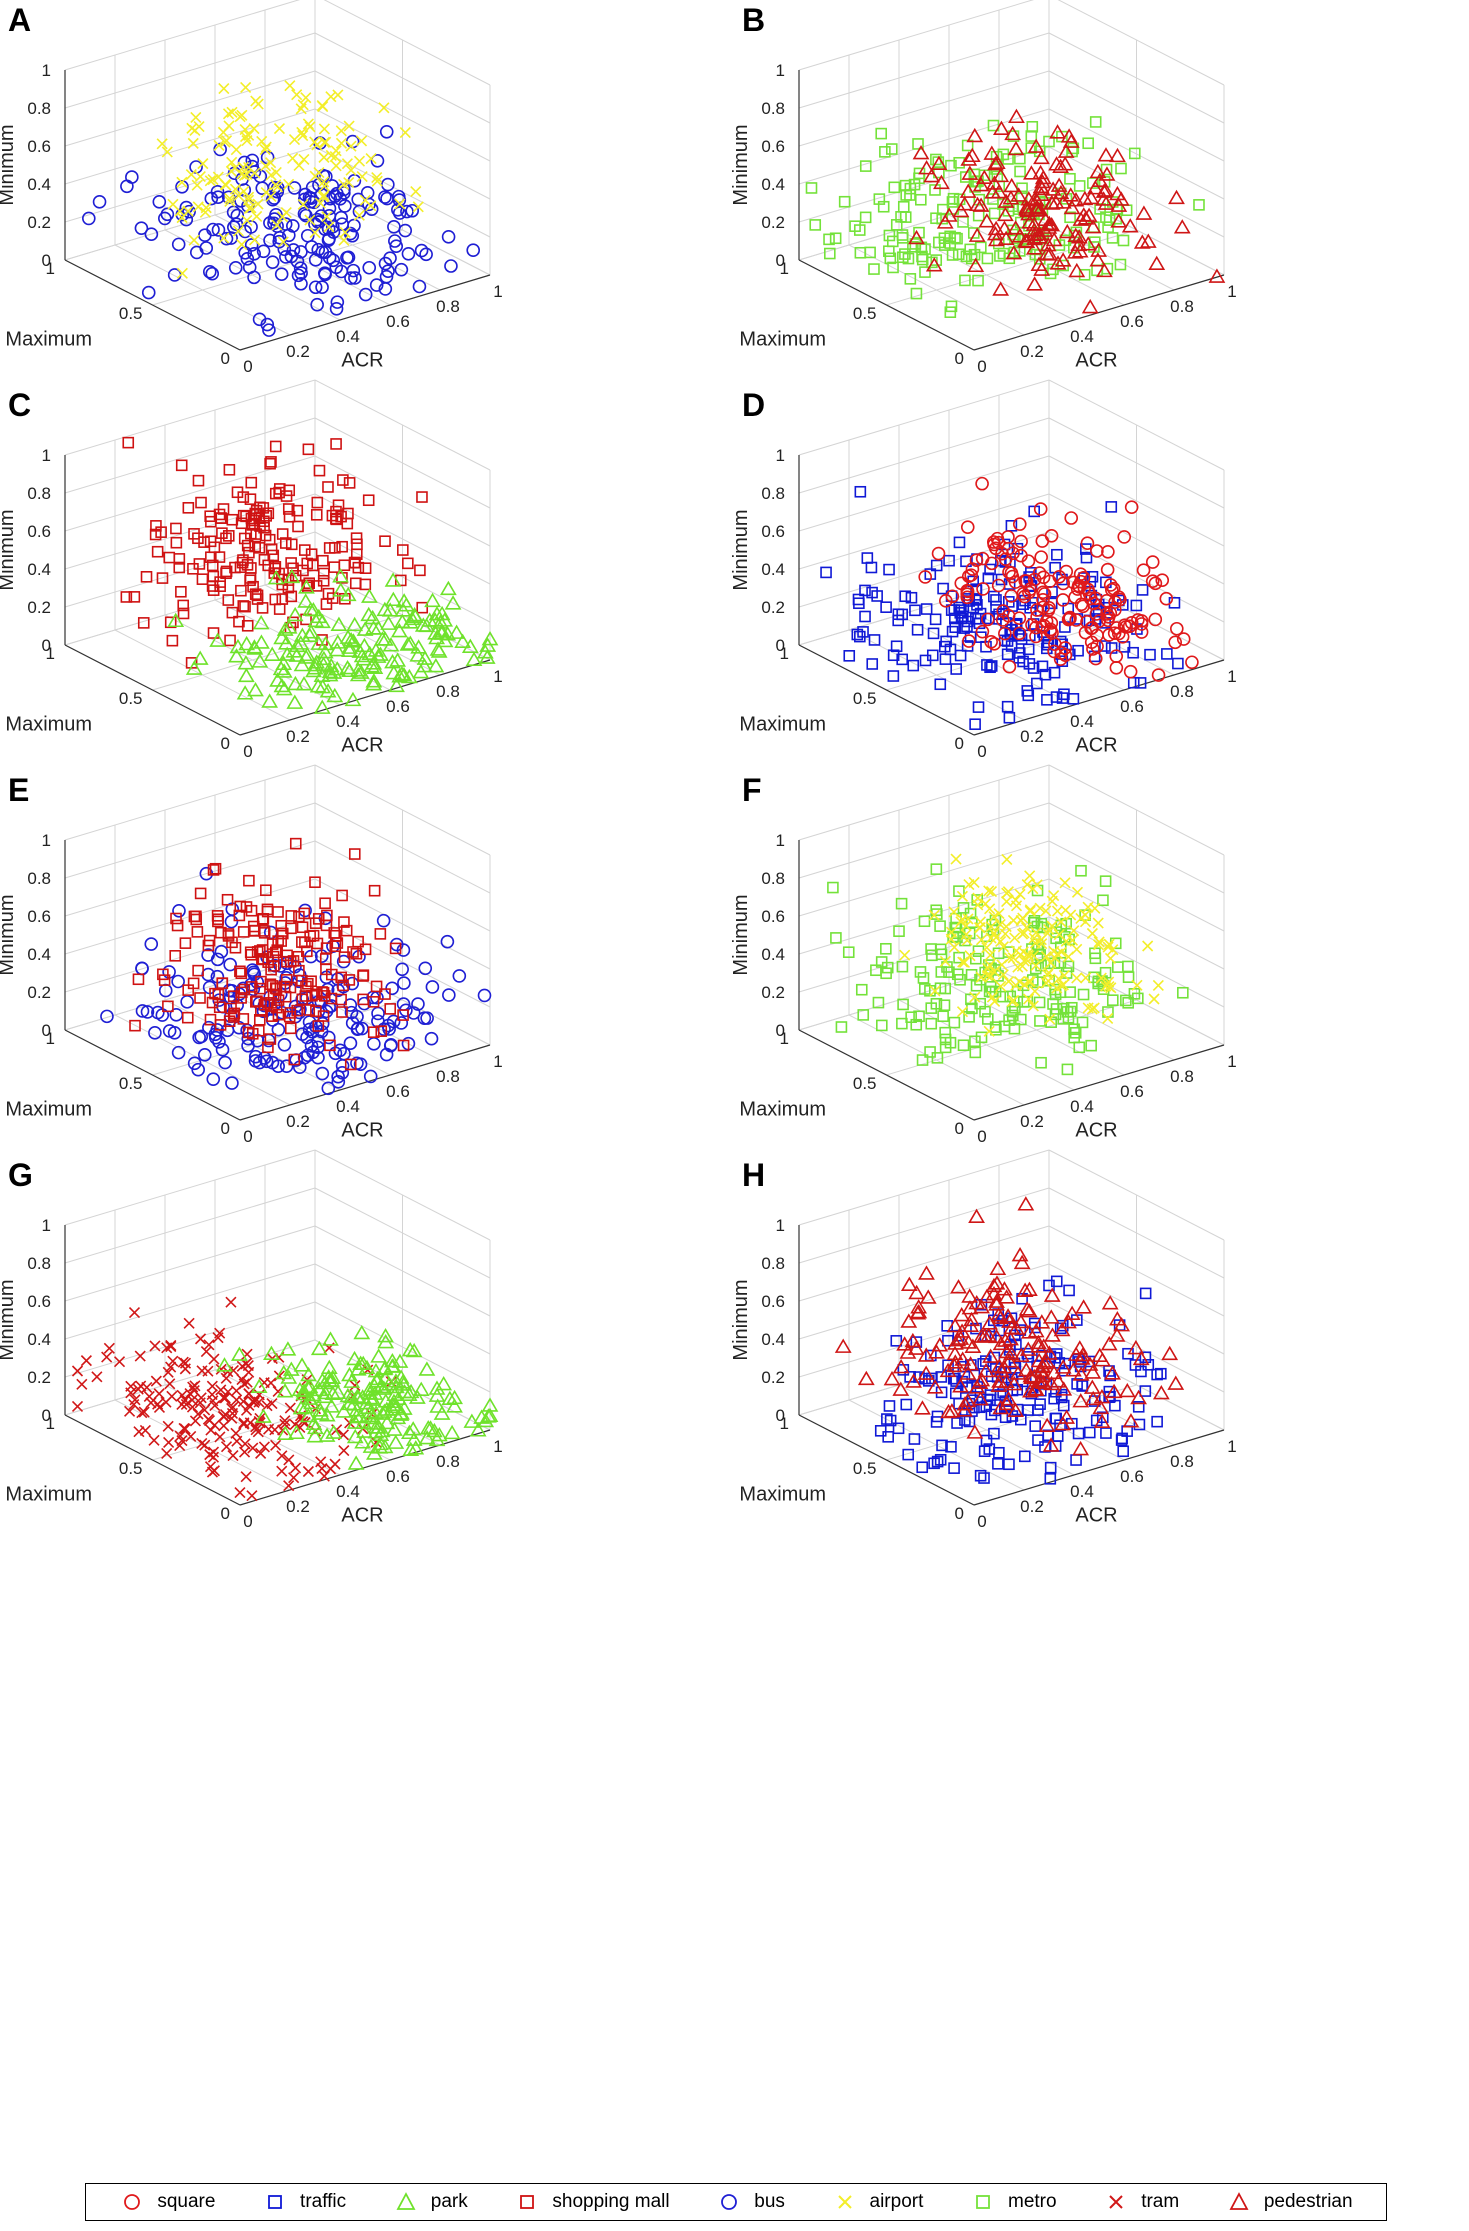 Image resolution: width=1469 pixels, height=2231 pixels. What do you see at coordinates (1008, 969) in the screenshot?
I see `series-metro` at bounding box center [1008, 969].